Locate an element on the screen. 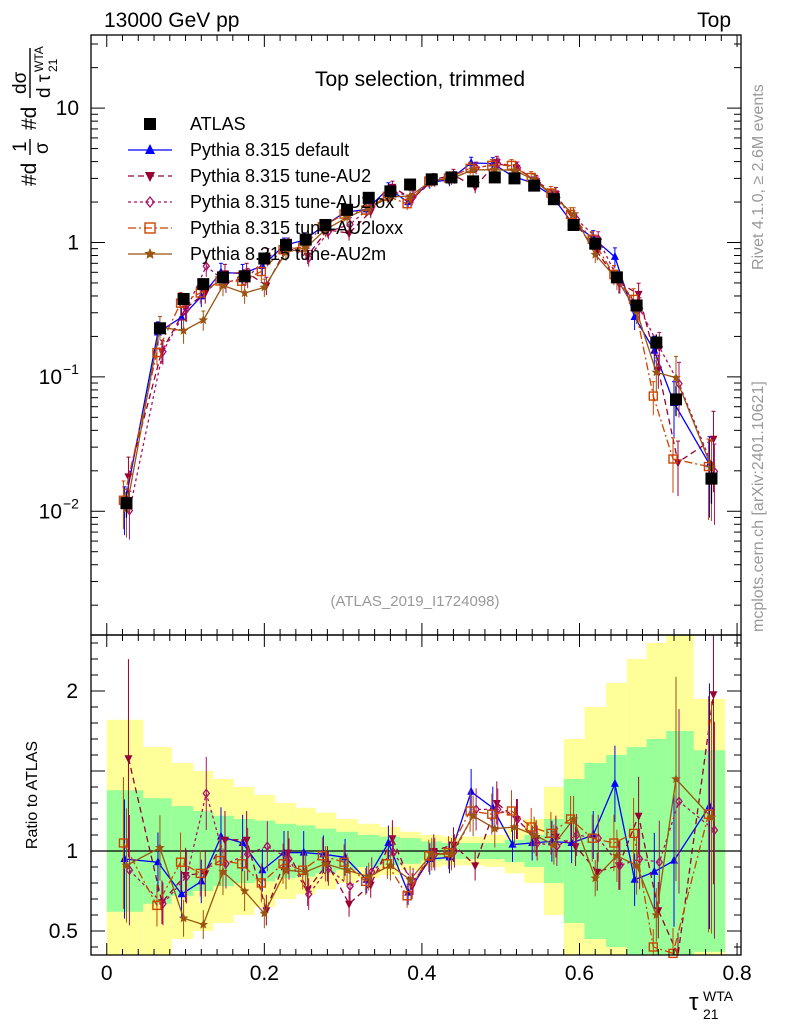 The width and height of the screenshot is (786, 1024). legend-entry-au2: Pythia 8.315 tune-AU2 is located at coordinates (249, 176).